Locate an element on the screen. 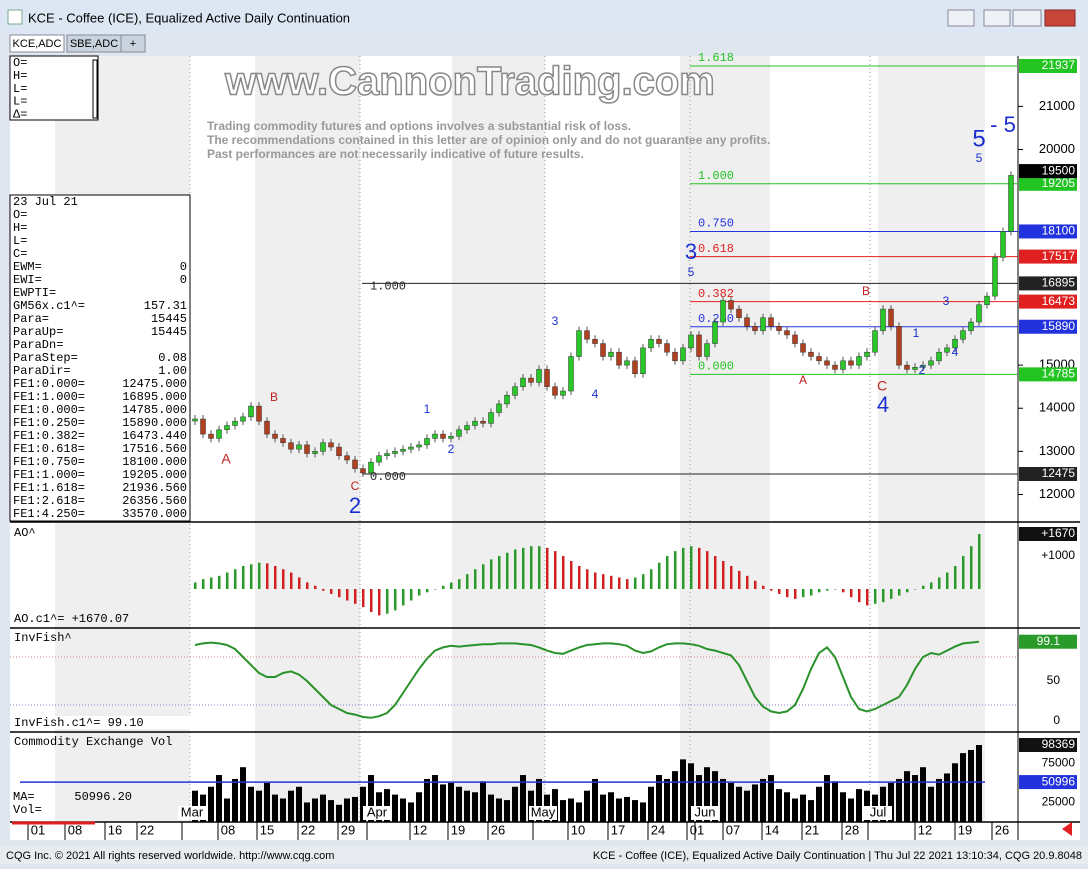 The width and height of the screenshot is (1088, 869). price-box-label: 18100 is located at coordinates (1059, 231).